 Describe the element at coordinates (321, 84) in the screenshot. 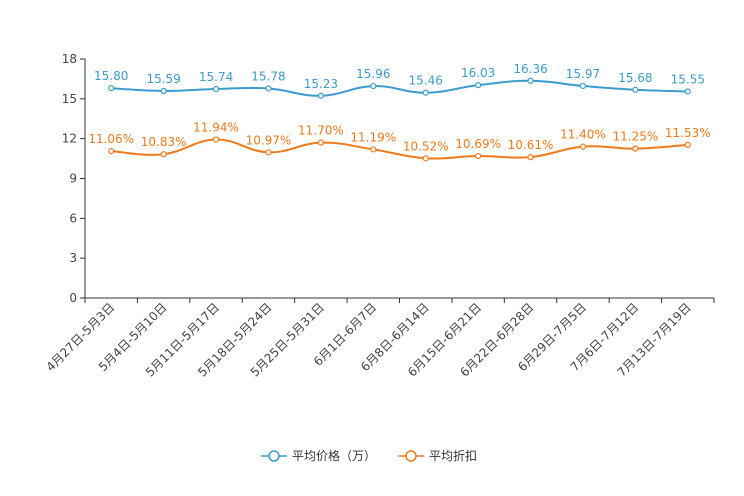

I see `data-label: 15.23` at that location.